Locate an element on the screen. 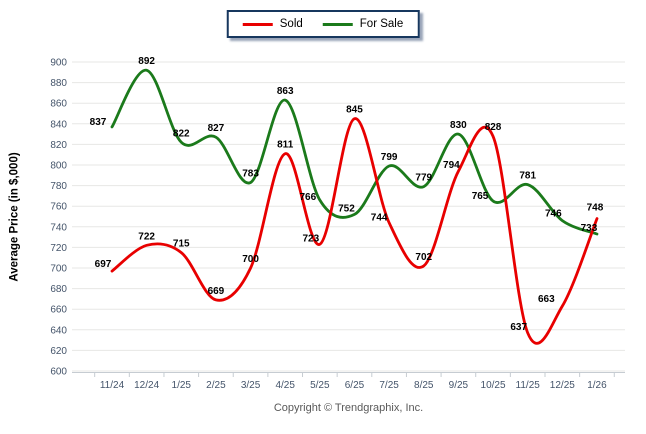 This screenshot has height=434, width=646. data-label: 697 is located at coordinates (103, 264).